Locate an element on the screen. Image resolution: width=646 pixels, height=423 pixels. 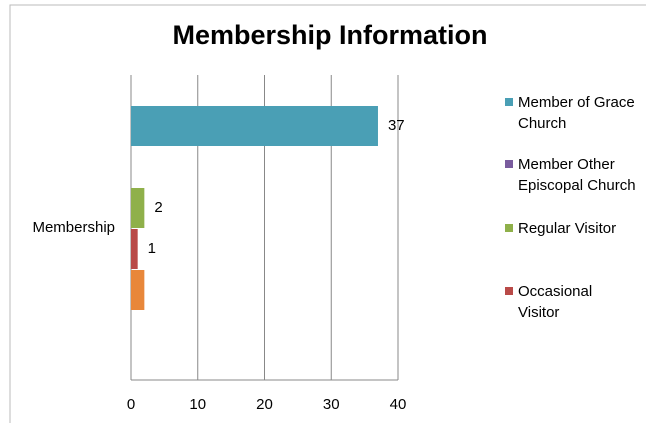
x-tick-label: 0 is located at coordinates (131, 404).